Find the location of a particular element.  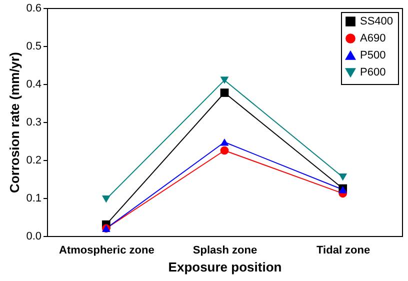

y-tick-label: 0.2 is located at coordinates (34, 160).